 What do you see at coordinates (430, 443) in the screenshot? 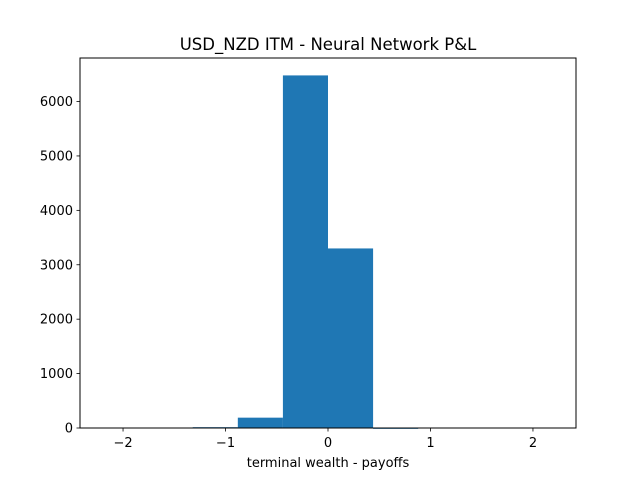
I see `x-tick-label: 1` at bounding box center [430, 443].